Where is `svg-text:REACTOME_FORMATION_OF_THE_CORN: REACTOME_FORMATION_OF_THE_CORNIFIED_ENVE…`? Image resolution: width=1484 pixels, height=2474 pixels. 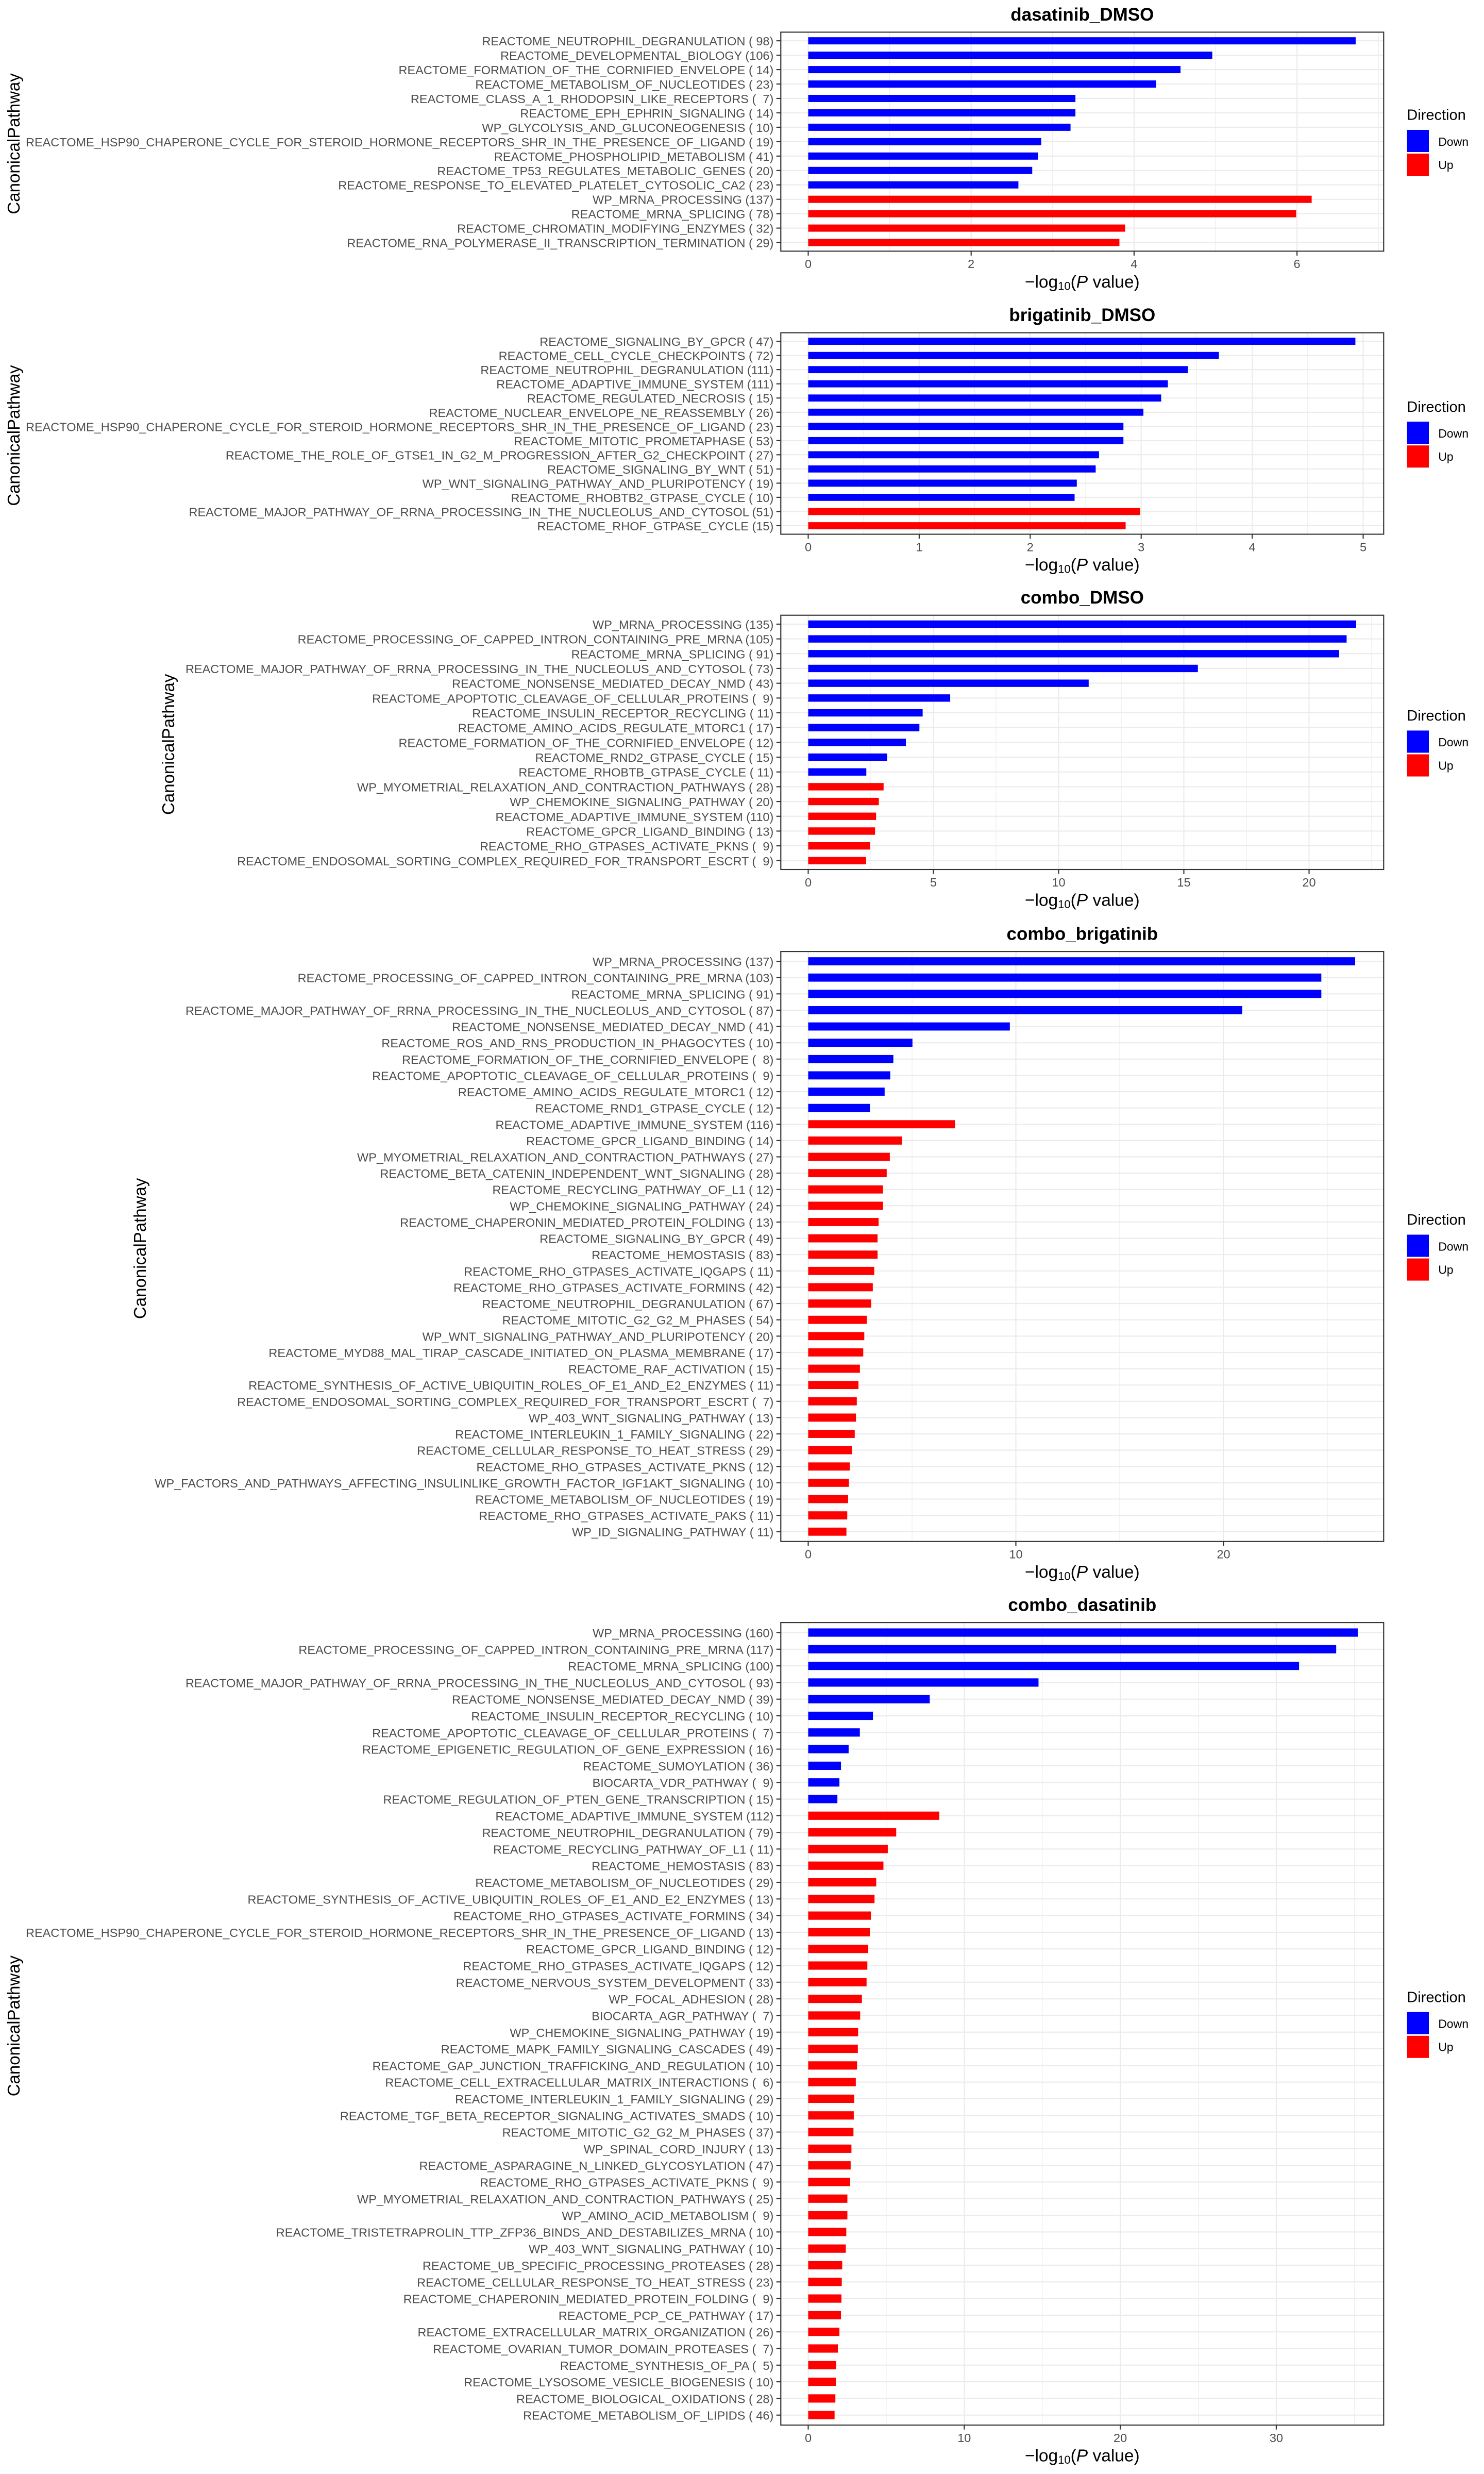 svg-text:REACTOME_FORMATION_OF_THE_CORN: REACTOME_FORMATION_OF_THE_CORNIFIED_ENVE… is located at coordinates (586, 742).